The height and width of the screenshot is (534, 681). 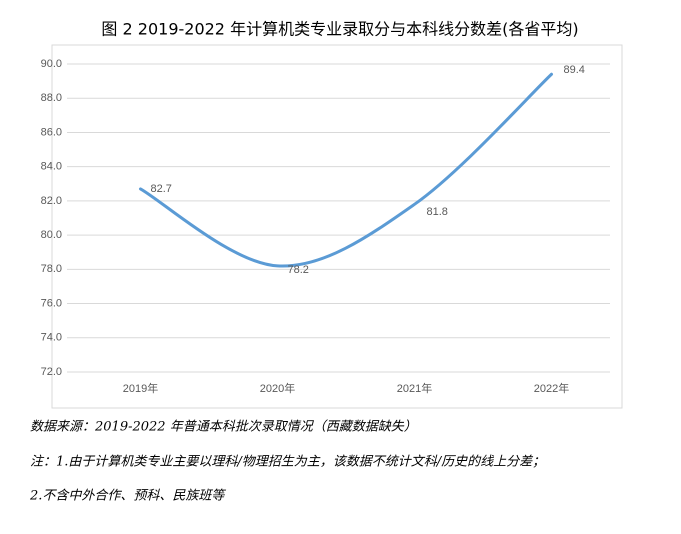 What do you see at coordinates (140, 388) in the screenshot?
I see `x-tick-label: 2019年` at bounding box center [140, 388].